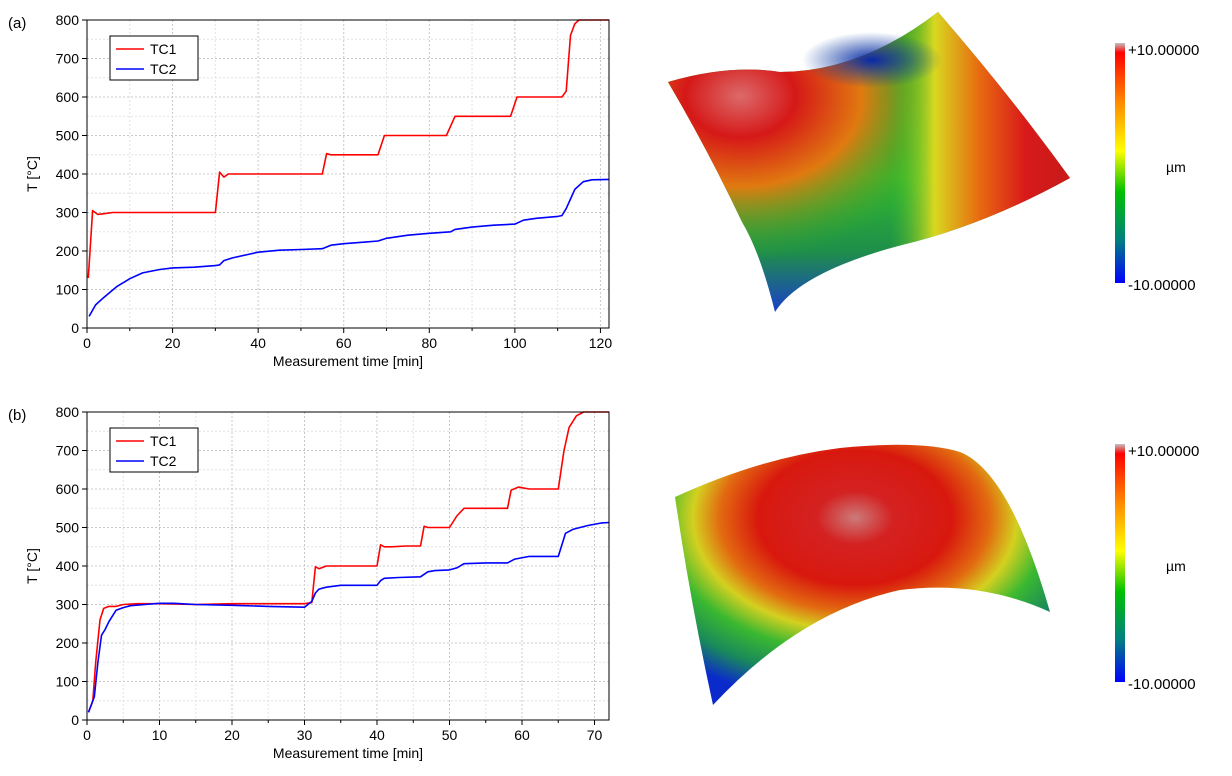 Image resolution: width=1232 pixels, height=776 pixels. What do you see at coordinates (348, 148) in the screenshot?
I see `series-line-tc1` at bounding box center [348, 148].